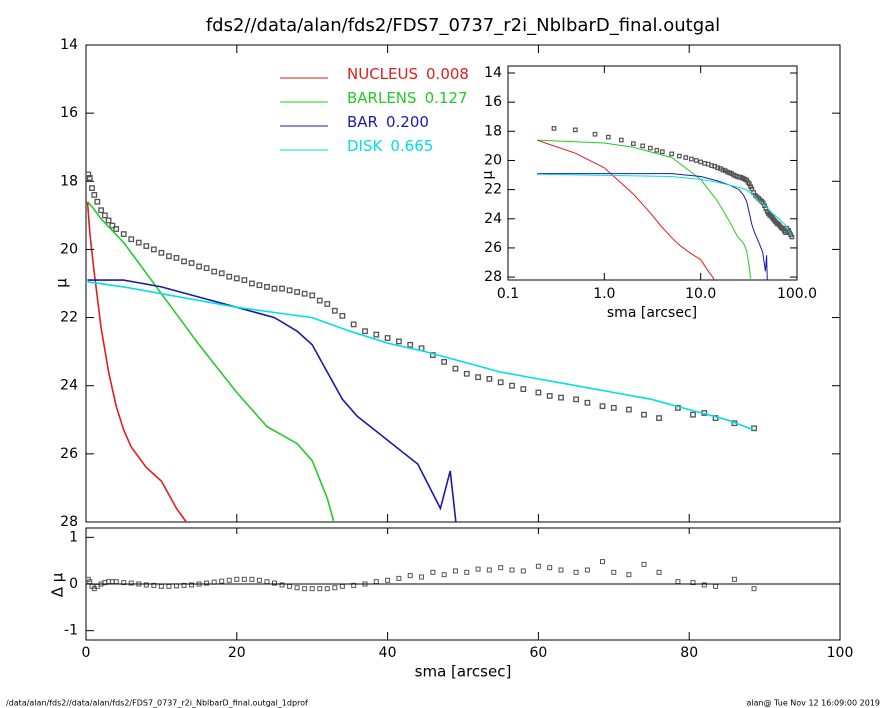  Describe the element at coordinates (69, 45) in the screenshot. I see `y-tick-label: 14` at that location.